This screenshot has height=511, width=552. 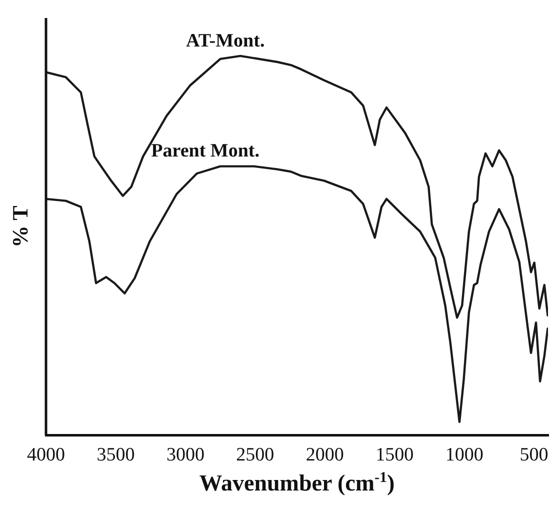 I want to click on x-tick-label: 2500, so click(x=255, y=455).